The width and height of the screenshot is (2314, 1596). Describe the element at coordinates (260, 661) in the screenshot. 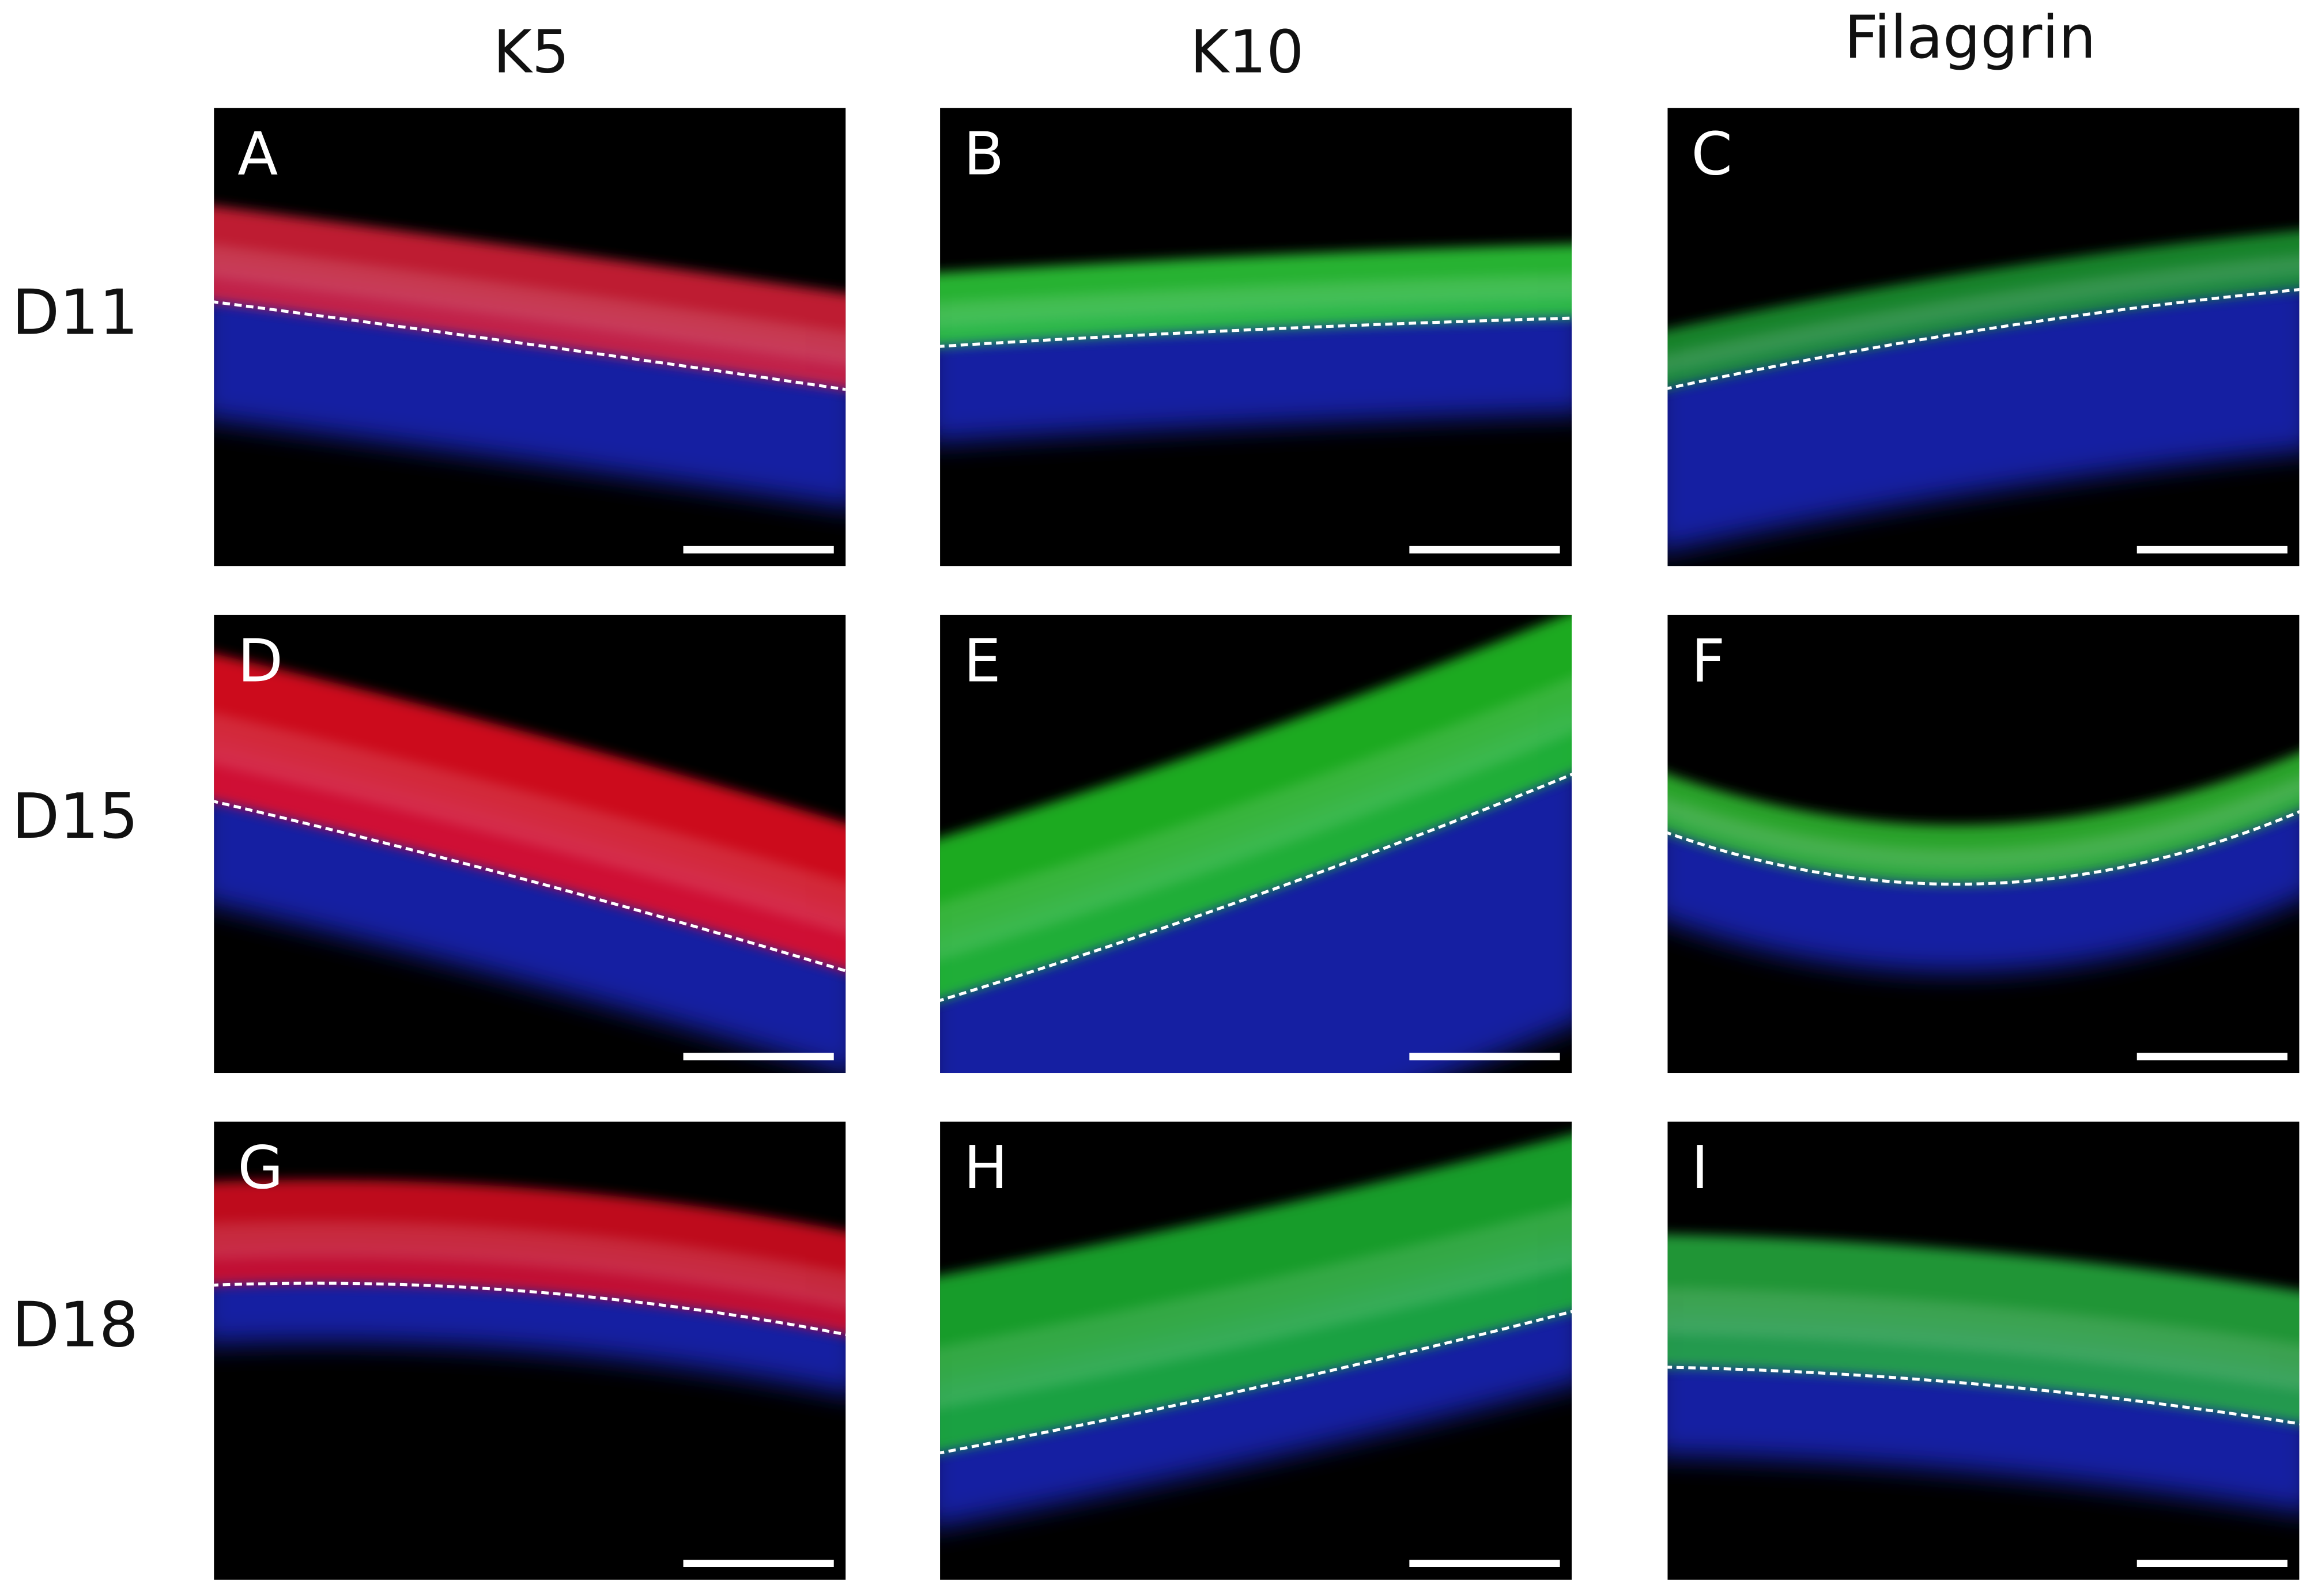

I see `panel-letter: D` at that location.